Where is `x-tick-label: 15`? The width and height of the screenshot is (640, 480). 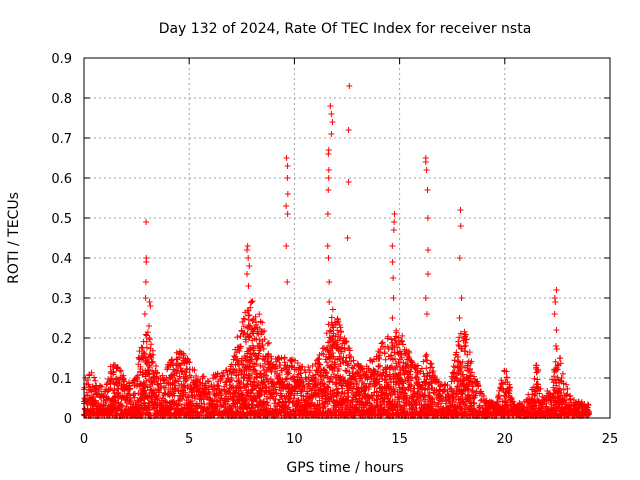
x-tick-label: 15 is located at coordinates (399, 439).